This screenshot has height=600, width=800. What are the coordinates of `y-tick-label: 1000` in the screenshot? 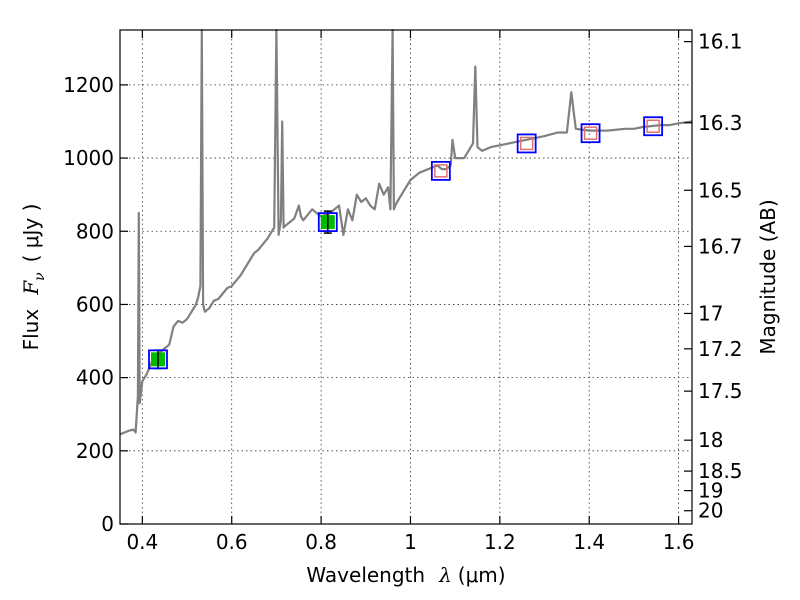 It's located at (88, 158).